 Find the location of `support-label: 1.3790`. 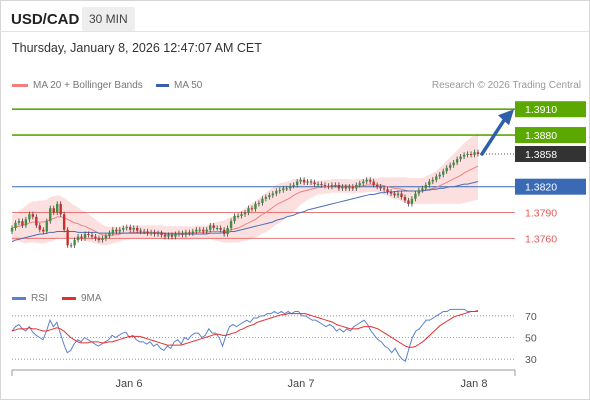

support-label: 1.3790 is located at coordinates (541, 214).